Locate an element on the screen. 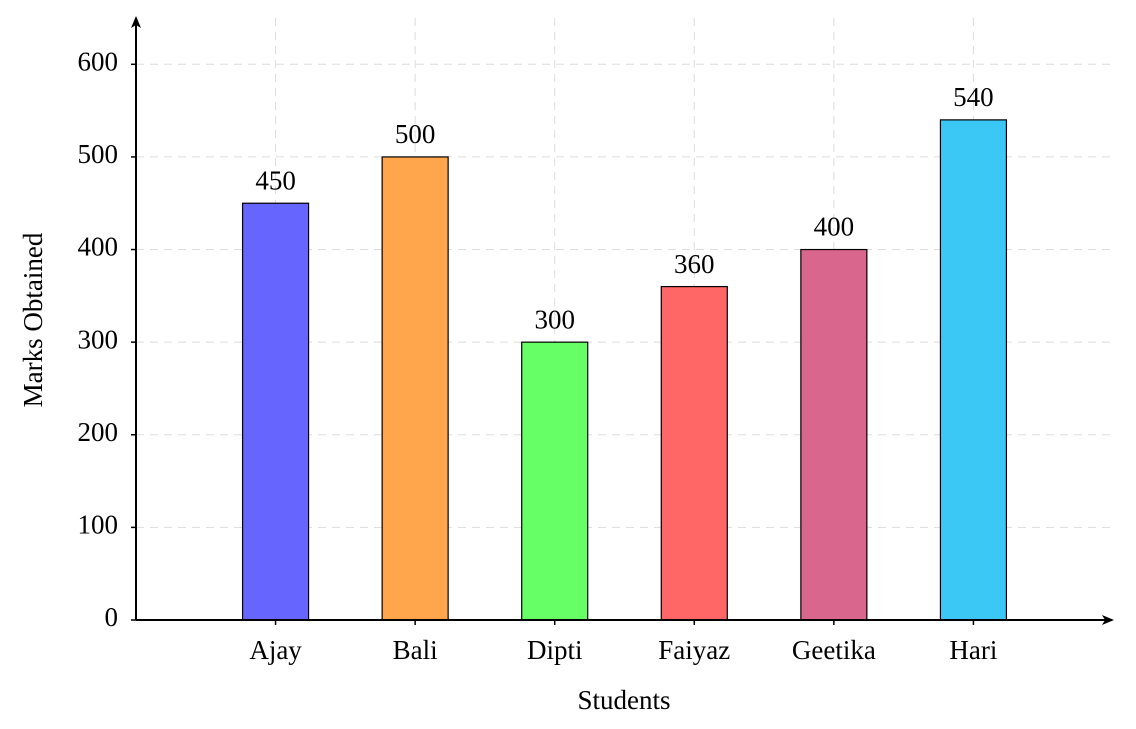  value-label: 300 is located at coordinates (554, 319).